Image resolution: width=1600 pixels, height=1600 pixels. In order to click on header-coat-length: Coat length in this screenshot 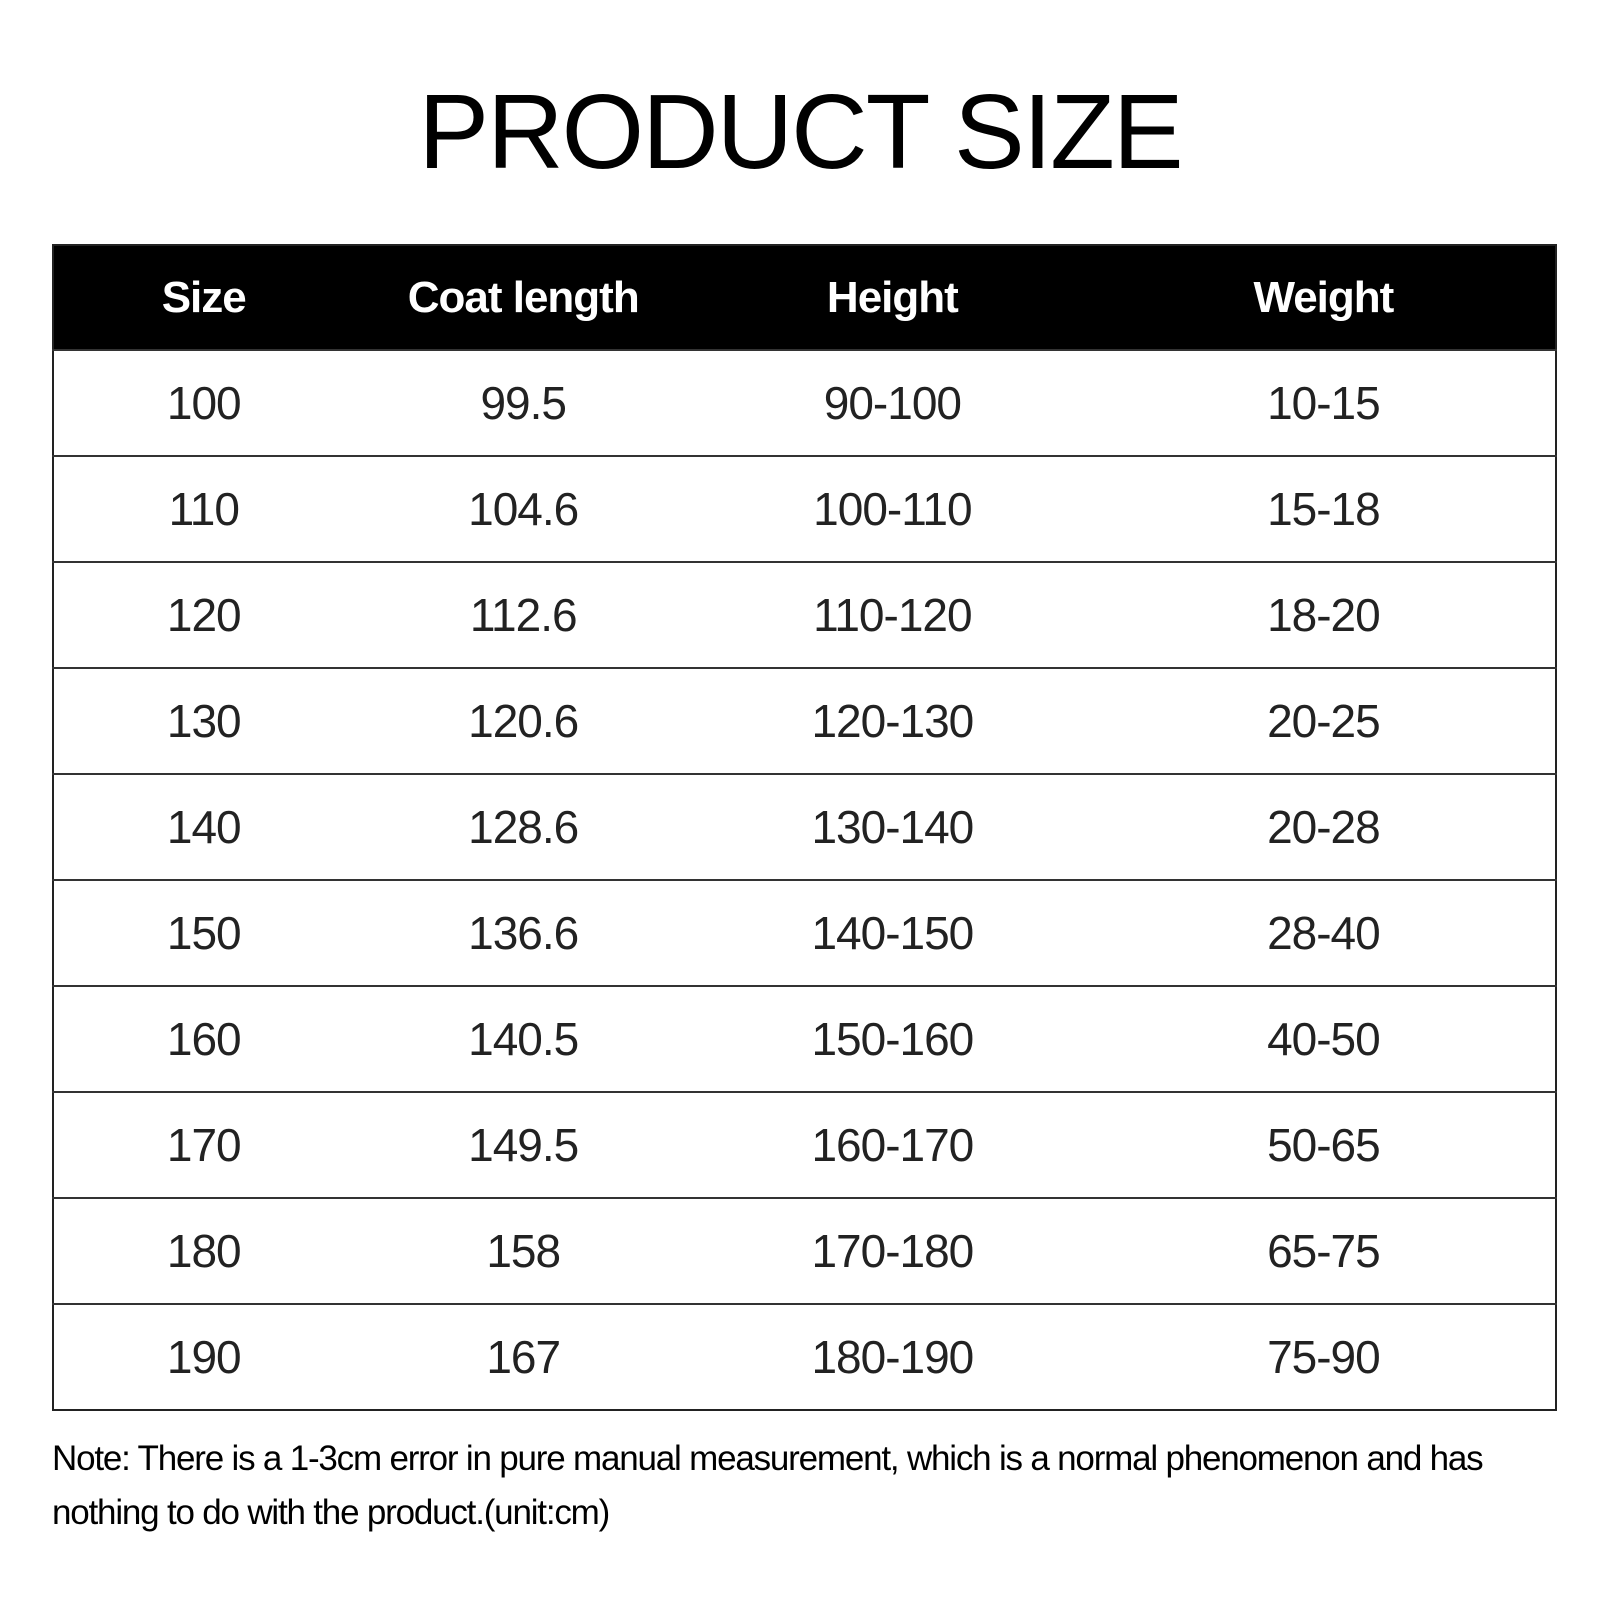, I will do `click(523, 297)`.